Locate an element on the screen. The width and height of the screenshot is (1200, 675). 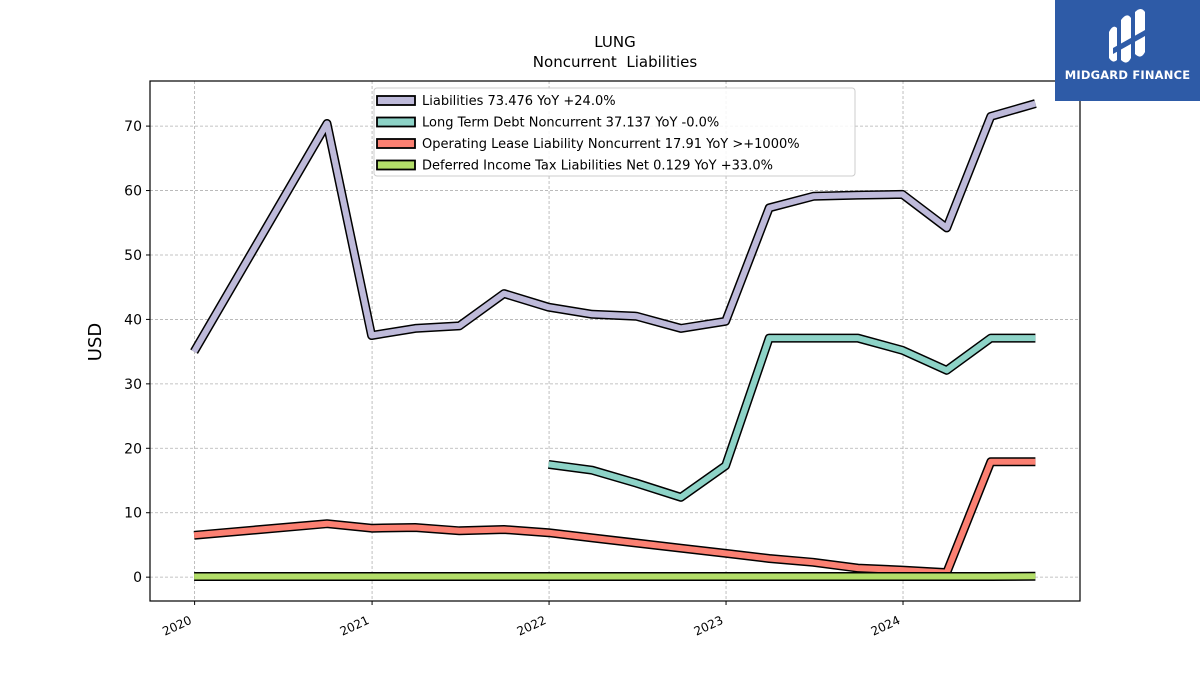
brand-logo-text: MIDGARD FINANCE is located at coordinates (1127, 75).